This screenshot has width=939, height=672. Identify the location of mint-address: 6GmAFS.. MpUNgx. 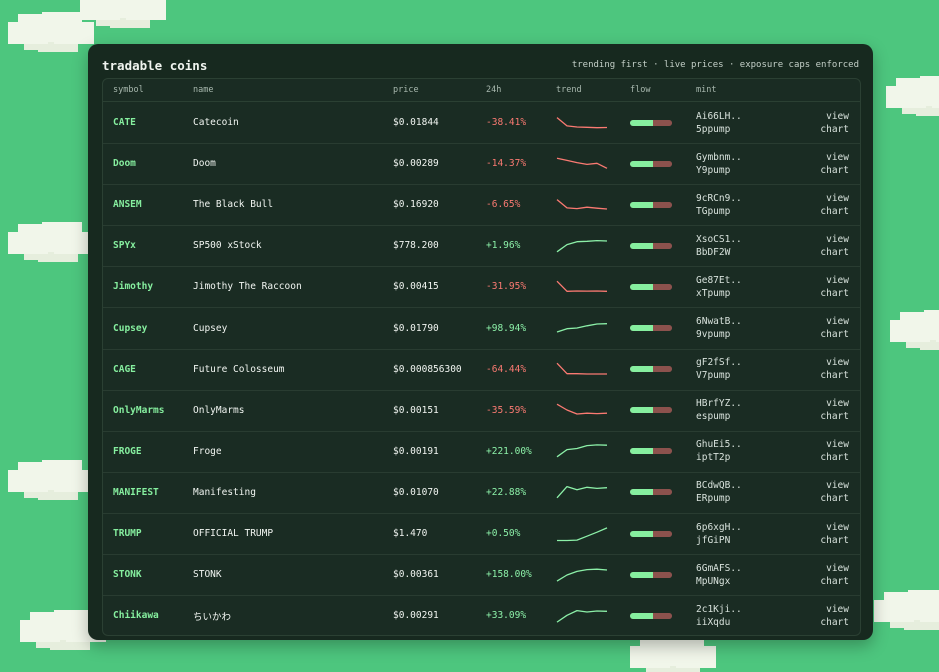
(731, 574).